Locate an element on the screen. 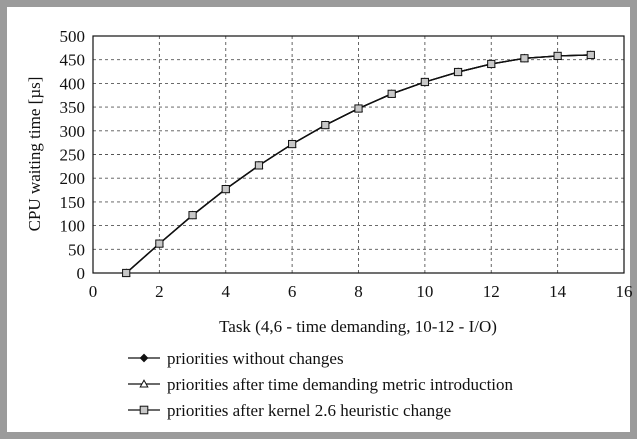 This screenshot has height=439, width=637. y-tick-label: 100 is located at coordinates (73, 226).